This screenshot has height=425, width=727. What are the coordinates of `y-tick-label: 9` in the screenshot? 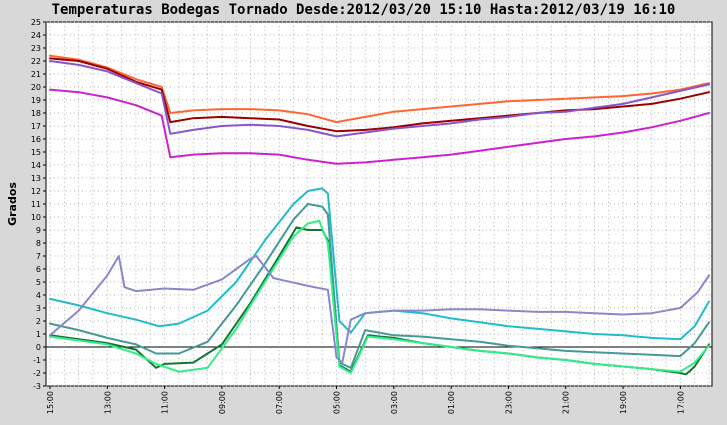 It's located at (38, 230).